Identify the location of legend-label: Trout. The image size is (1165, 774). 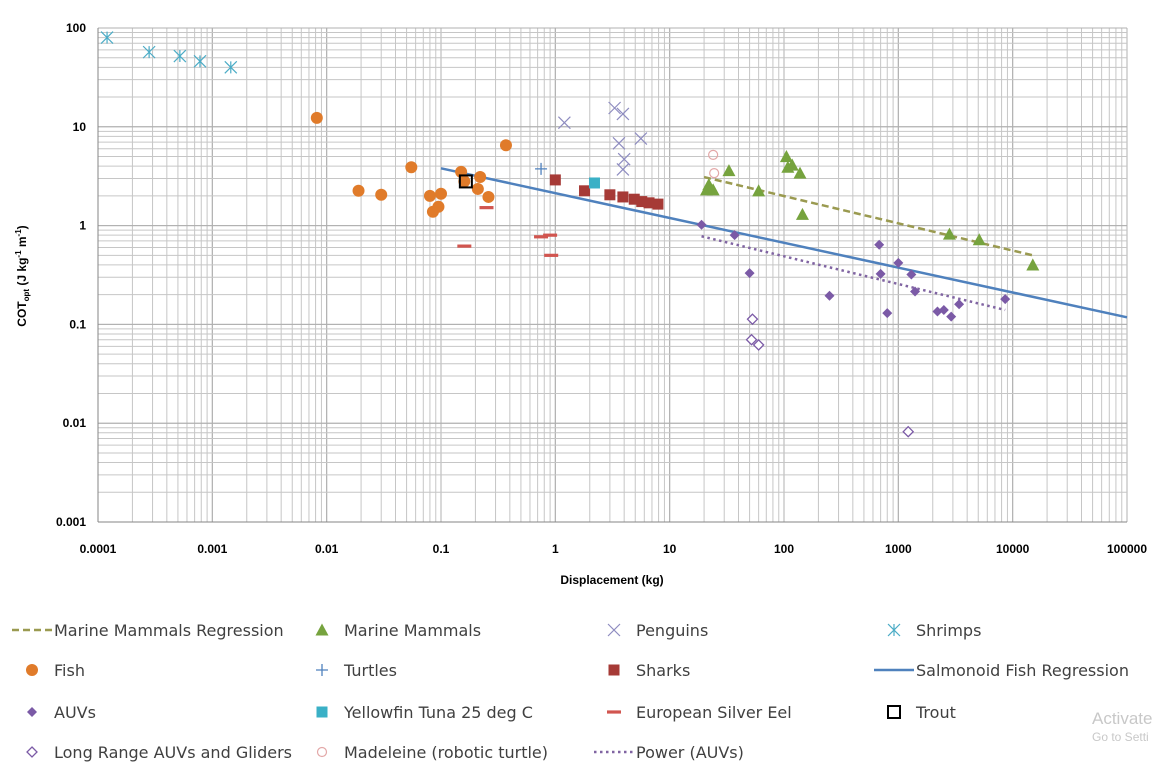
(936, 712).